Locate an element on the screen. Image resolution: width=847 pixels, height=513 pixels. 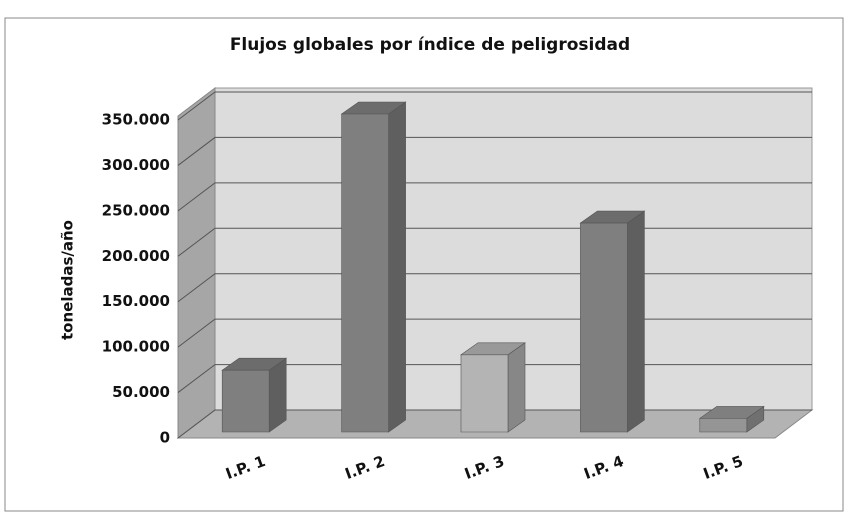
y-tick-label: 200.000 is located at coordinates (136, 256).